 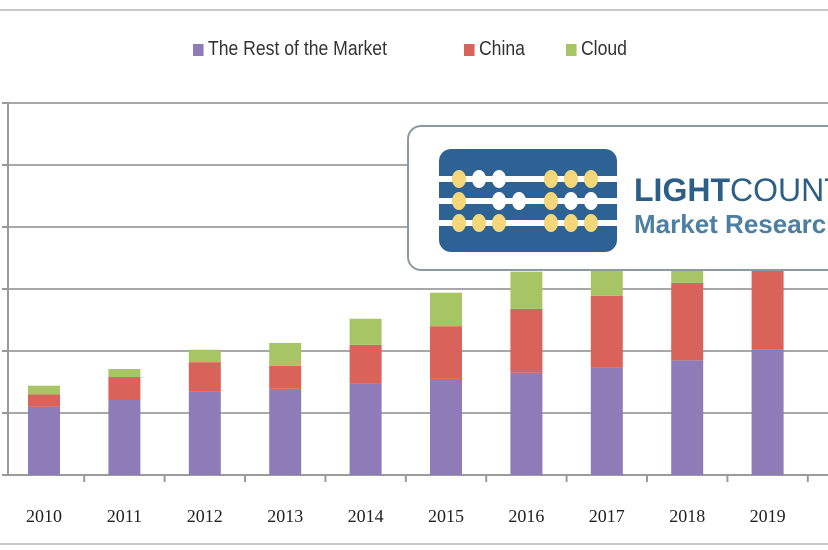 What do you see at coordinates (44, 440) in the screenshot?
I see `bar-rest-2010` at bounding box center [44, 440].